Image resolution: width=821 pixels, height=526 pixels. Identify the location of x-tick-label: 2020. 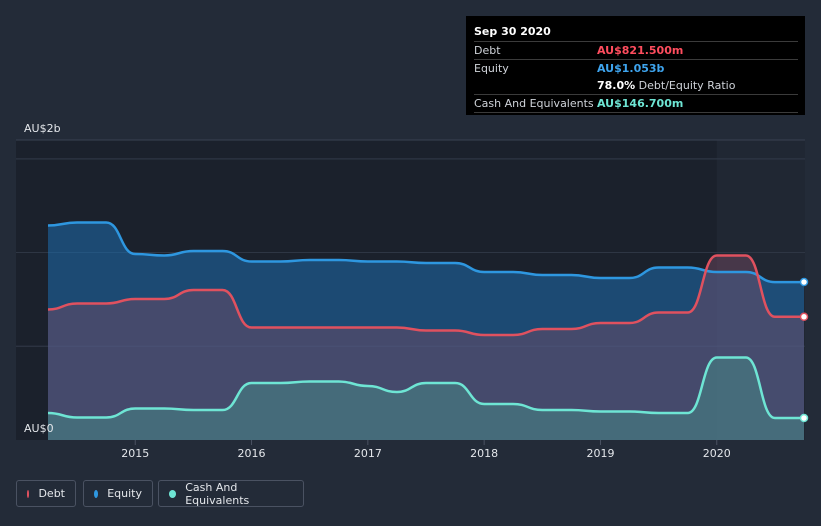
(717, 453).